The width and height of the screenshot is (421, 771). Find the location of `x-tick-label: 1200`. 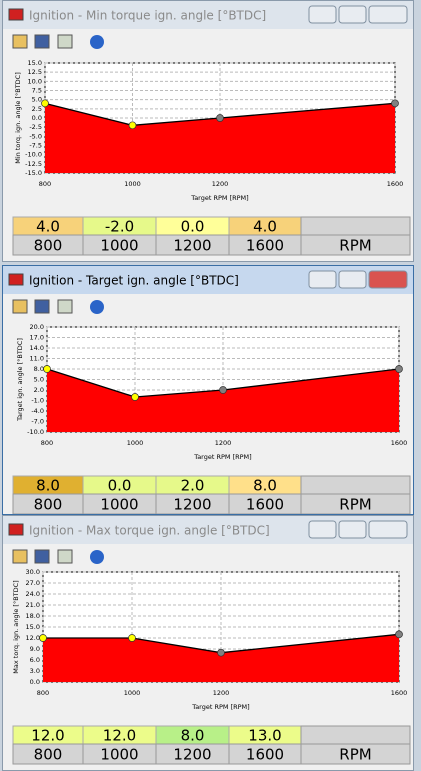

x-tick-label: 1200 is located at coordinates (220, 184).